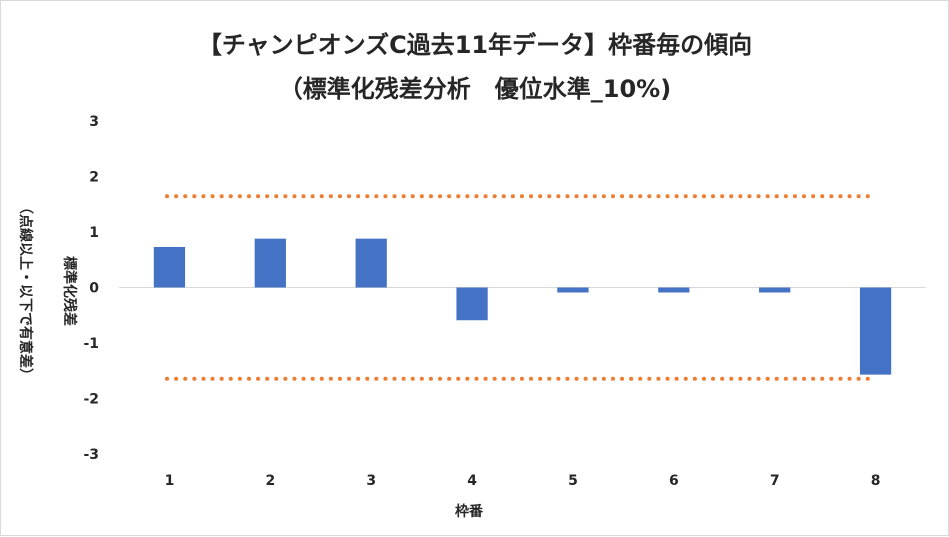  I want to click on x-tick-label: 8, so click(876, 481).